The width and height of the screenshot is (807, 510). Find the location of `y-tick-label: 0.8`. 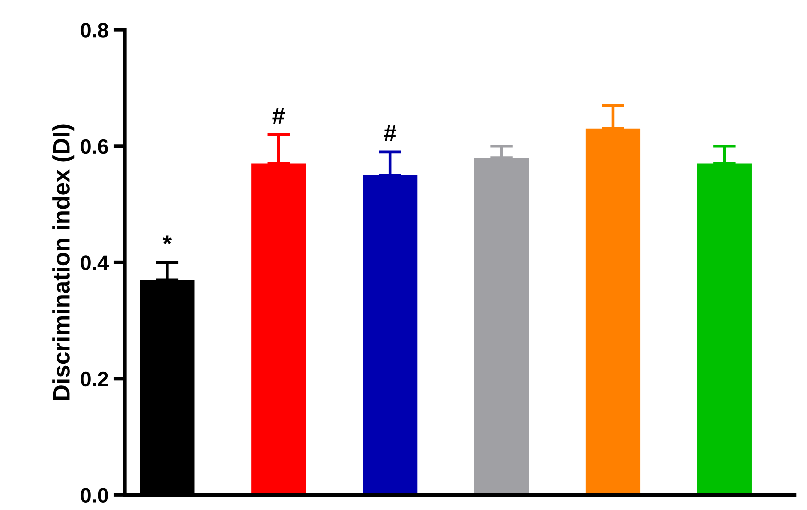

y-tick-label: 0.8 is located at coordinates (94, 30).